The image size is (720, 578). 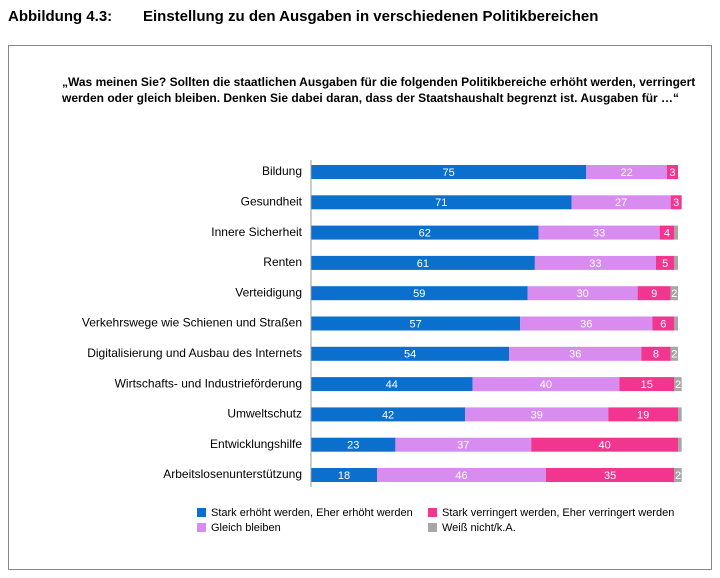 I want to click on value-label: 30, so click(x=582, y=294).